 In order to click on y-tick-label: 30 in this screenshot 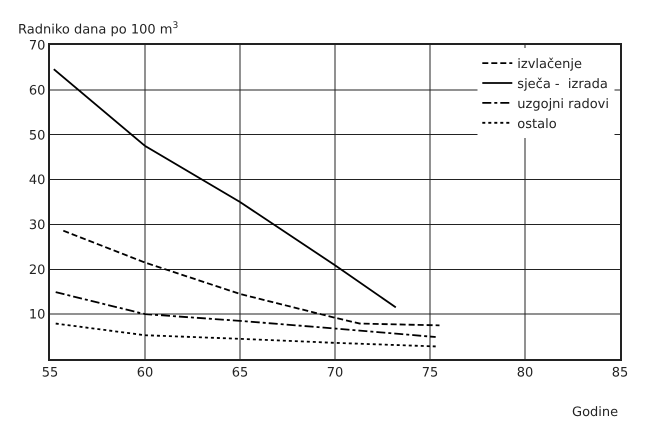, I will do `click(37, 225)`.